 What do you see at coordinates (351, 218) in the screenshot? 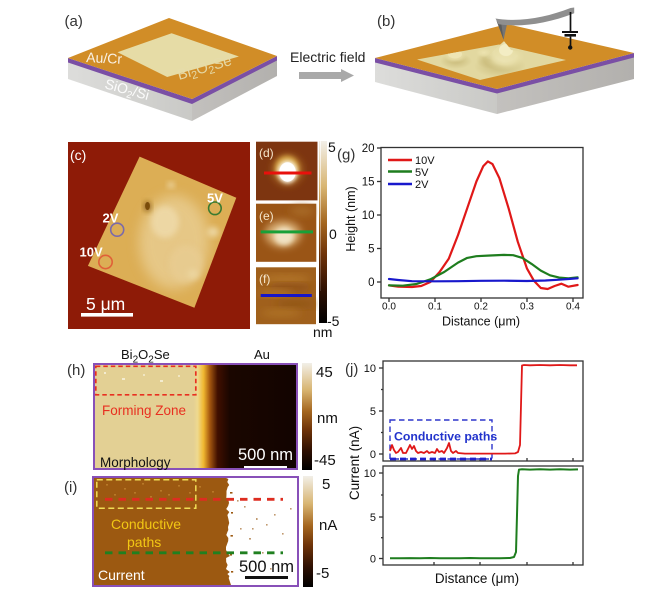
I see `svg-text: Height (nm)` at bounding box center [351, 218].